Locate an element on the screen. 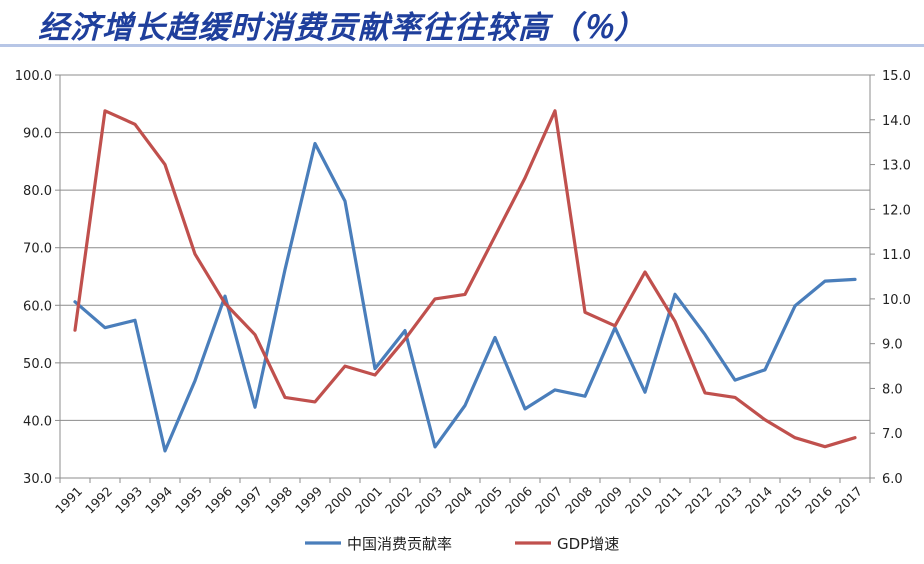  x-axis-tick-label: 1998 is located at coordinates (278, 499).